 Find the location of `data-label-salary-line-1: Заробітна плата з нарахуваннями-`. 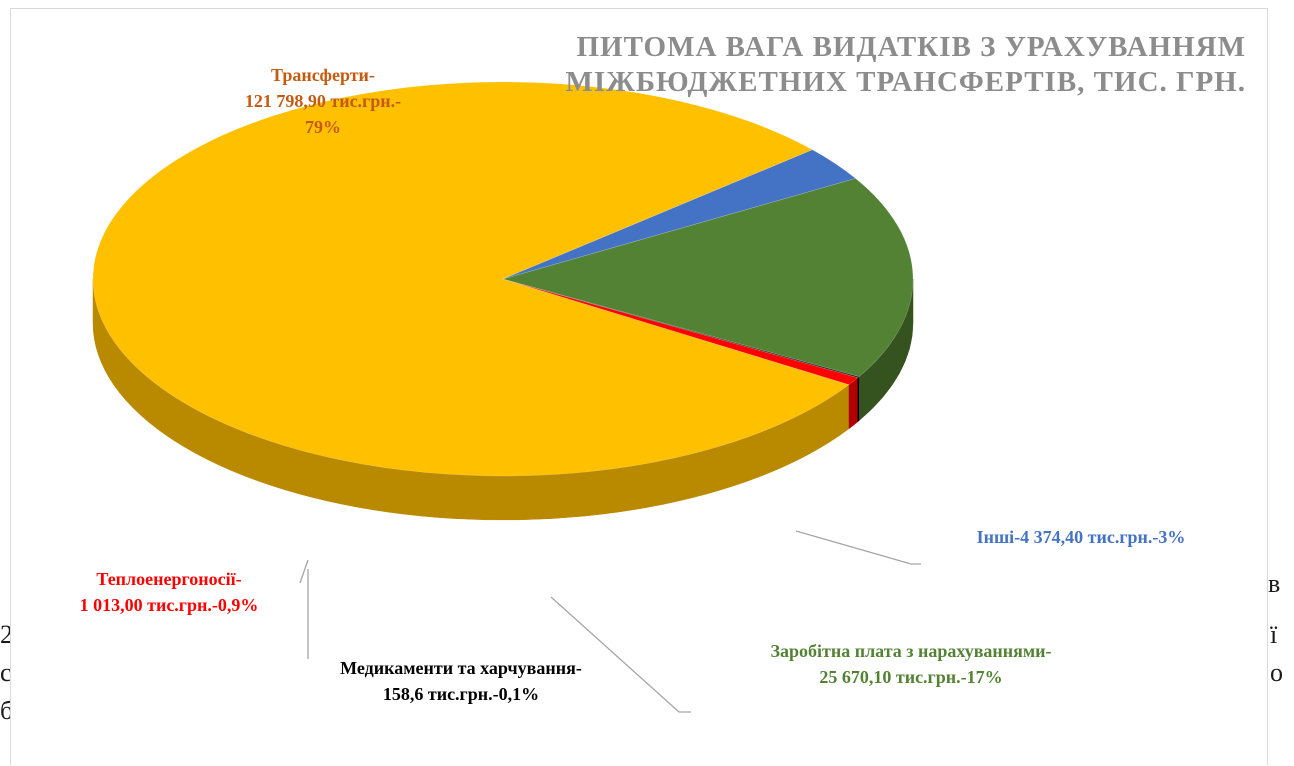

data-label-salary-line-1: Заробітна плата з нарахуваннями- is located at coordinates (910, 651).